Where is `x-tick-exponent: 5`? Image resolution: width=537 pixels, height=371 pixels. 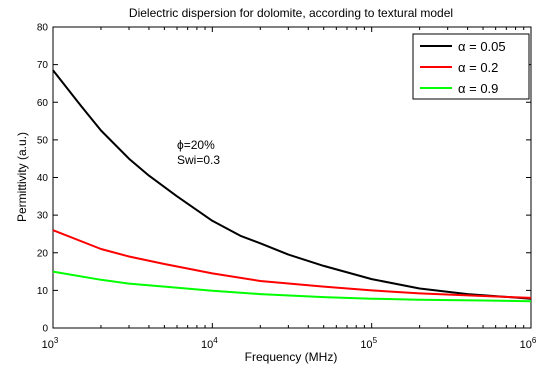 x-tick-exponent: 5 is located at coordinates (375, 340).